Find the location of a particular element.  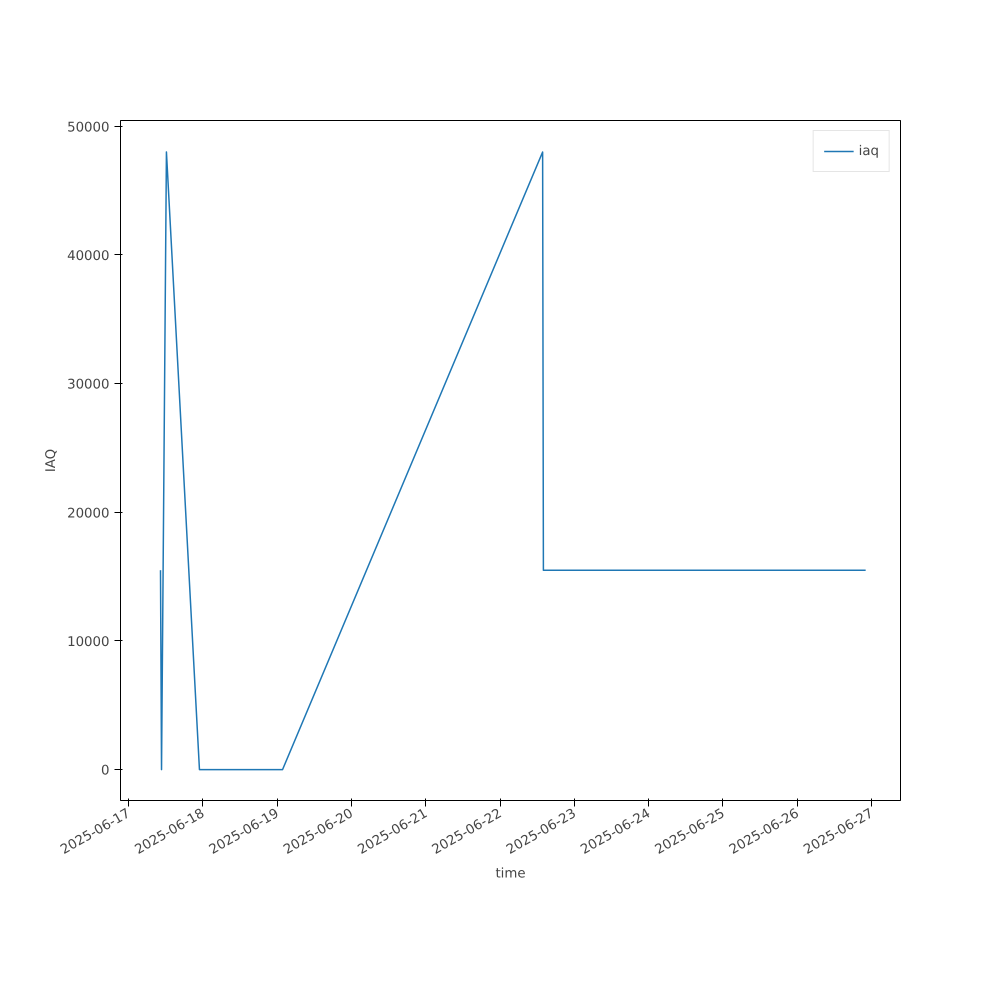

x-axis-title: time is located at coordinates (510, 874).